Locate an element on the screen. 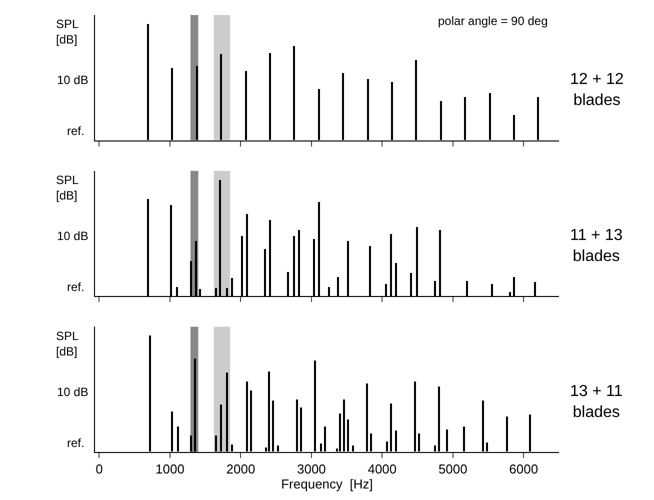  x-tick-label: 3000 is located at coordinates (311, 469).